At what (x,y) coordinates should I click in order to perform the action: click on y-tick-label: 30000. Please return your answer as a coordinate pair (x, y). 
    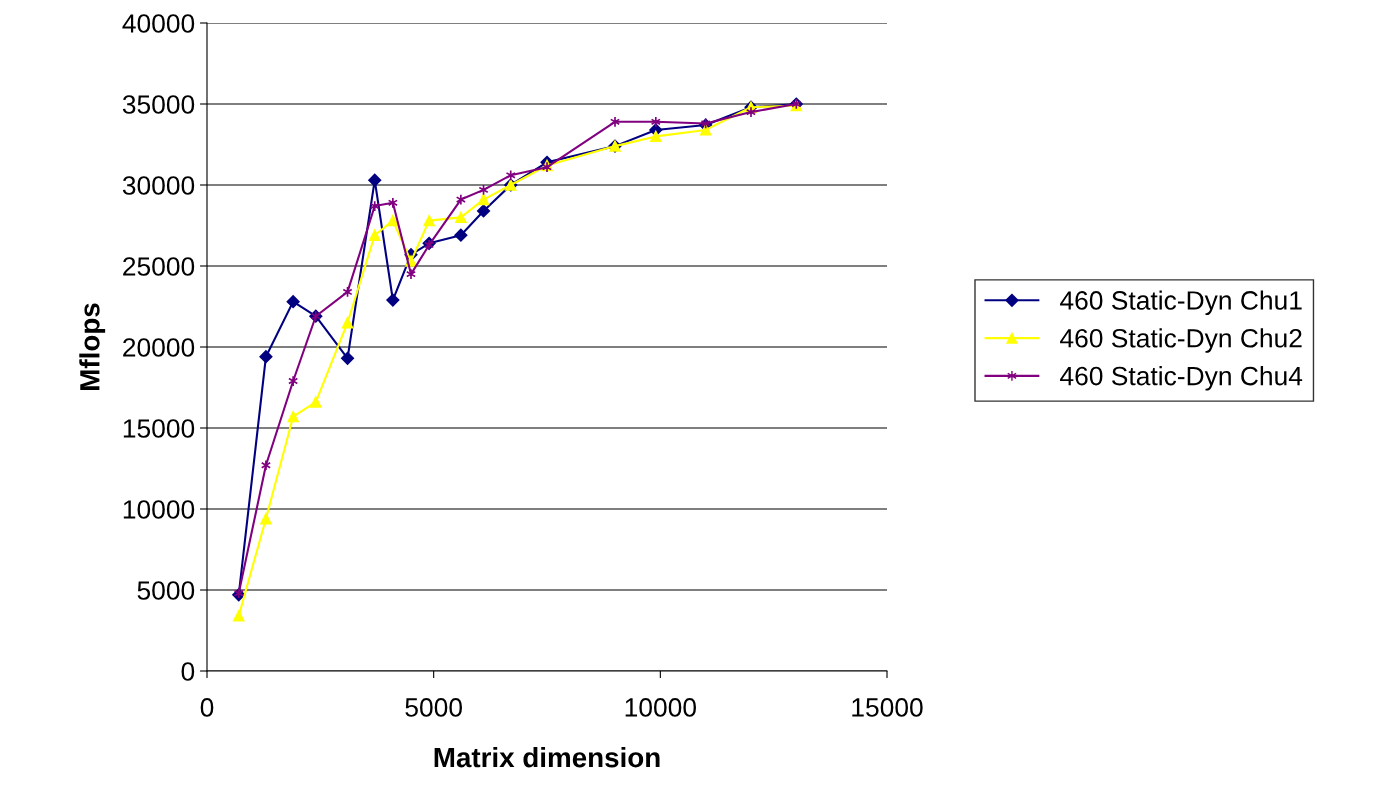
    Looking at the image, I should click on (158, 185).